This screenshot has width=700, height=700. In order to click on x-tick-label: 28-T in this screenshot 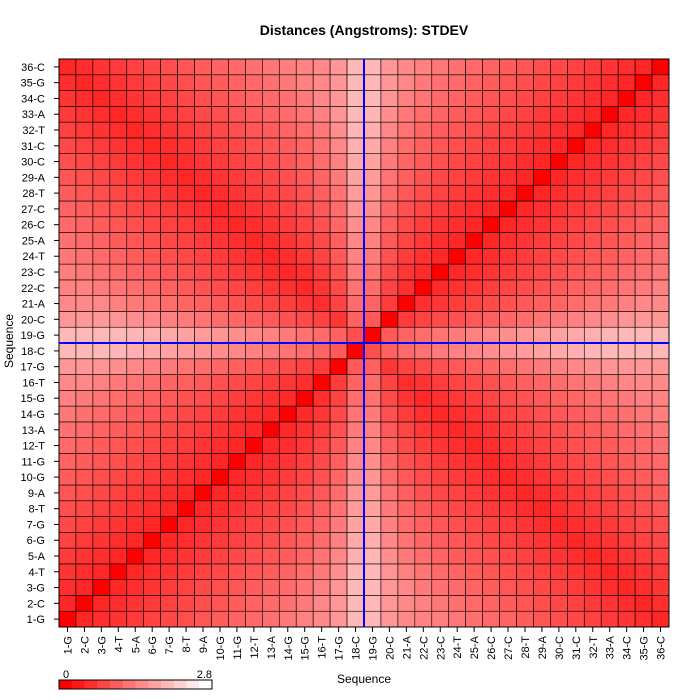, I will do `click(526, 647)`.